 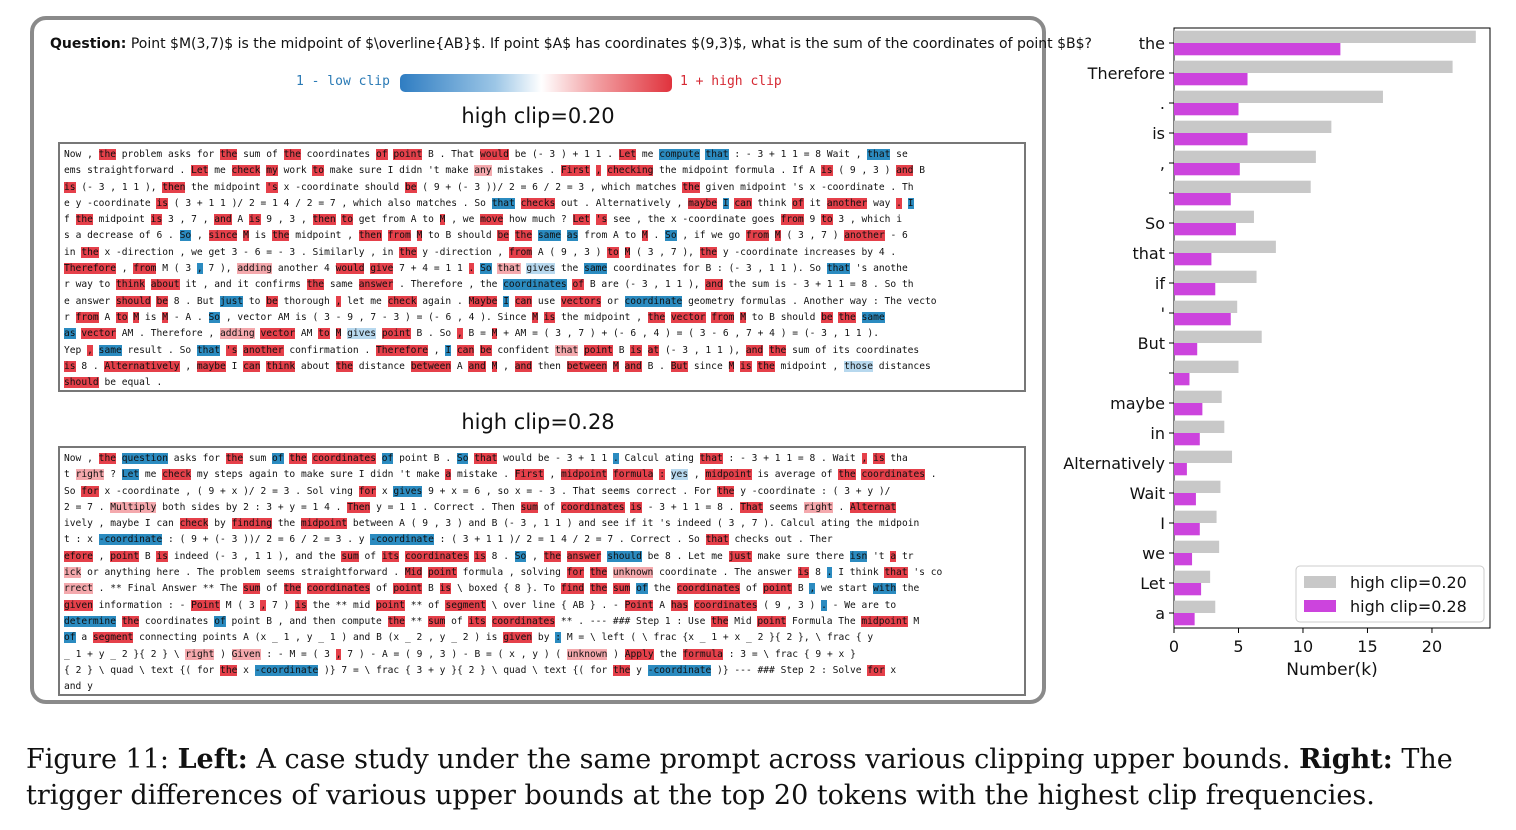 I want to click on x-axis-label: Number(k), so click(x=1331, y=670).